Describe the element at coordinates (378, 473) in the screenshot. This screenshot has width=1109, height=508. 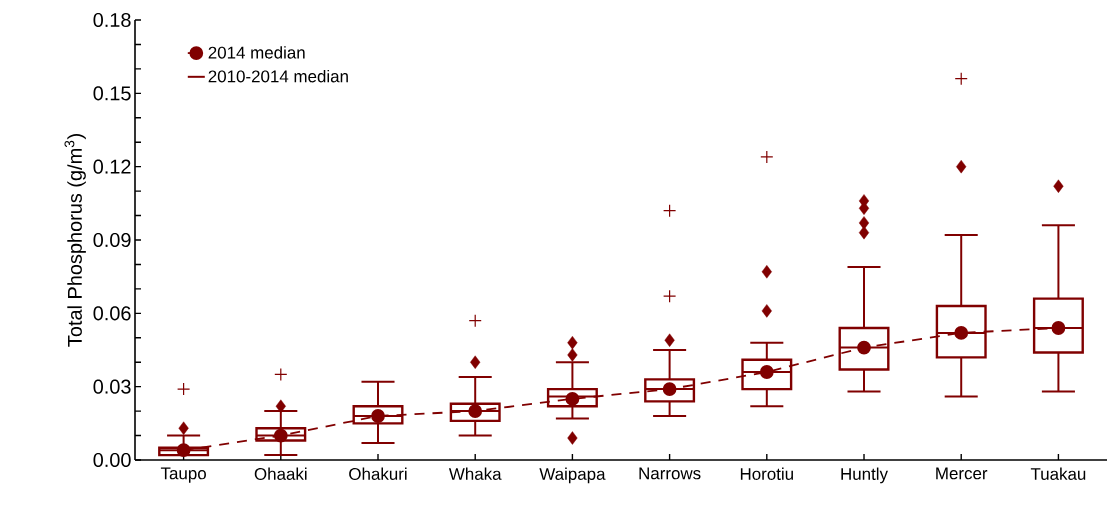
I see `x-tick-label: Ohakuri` at that location.